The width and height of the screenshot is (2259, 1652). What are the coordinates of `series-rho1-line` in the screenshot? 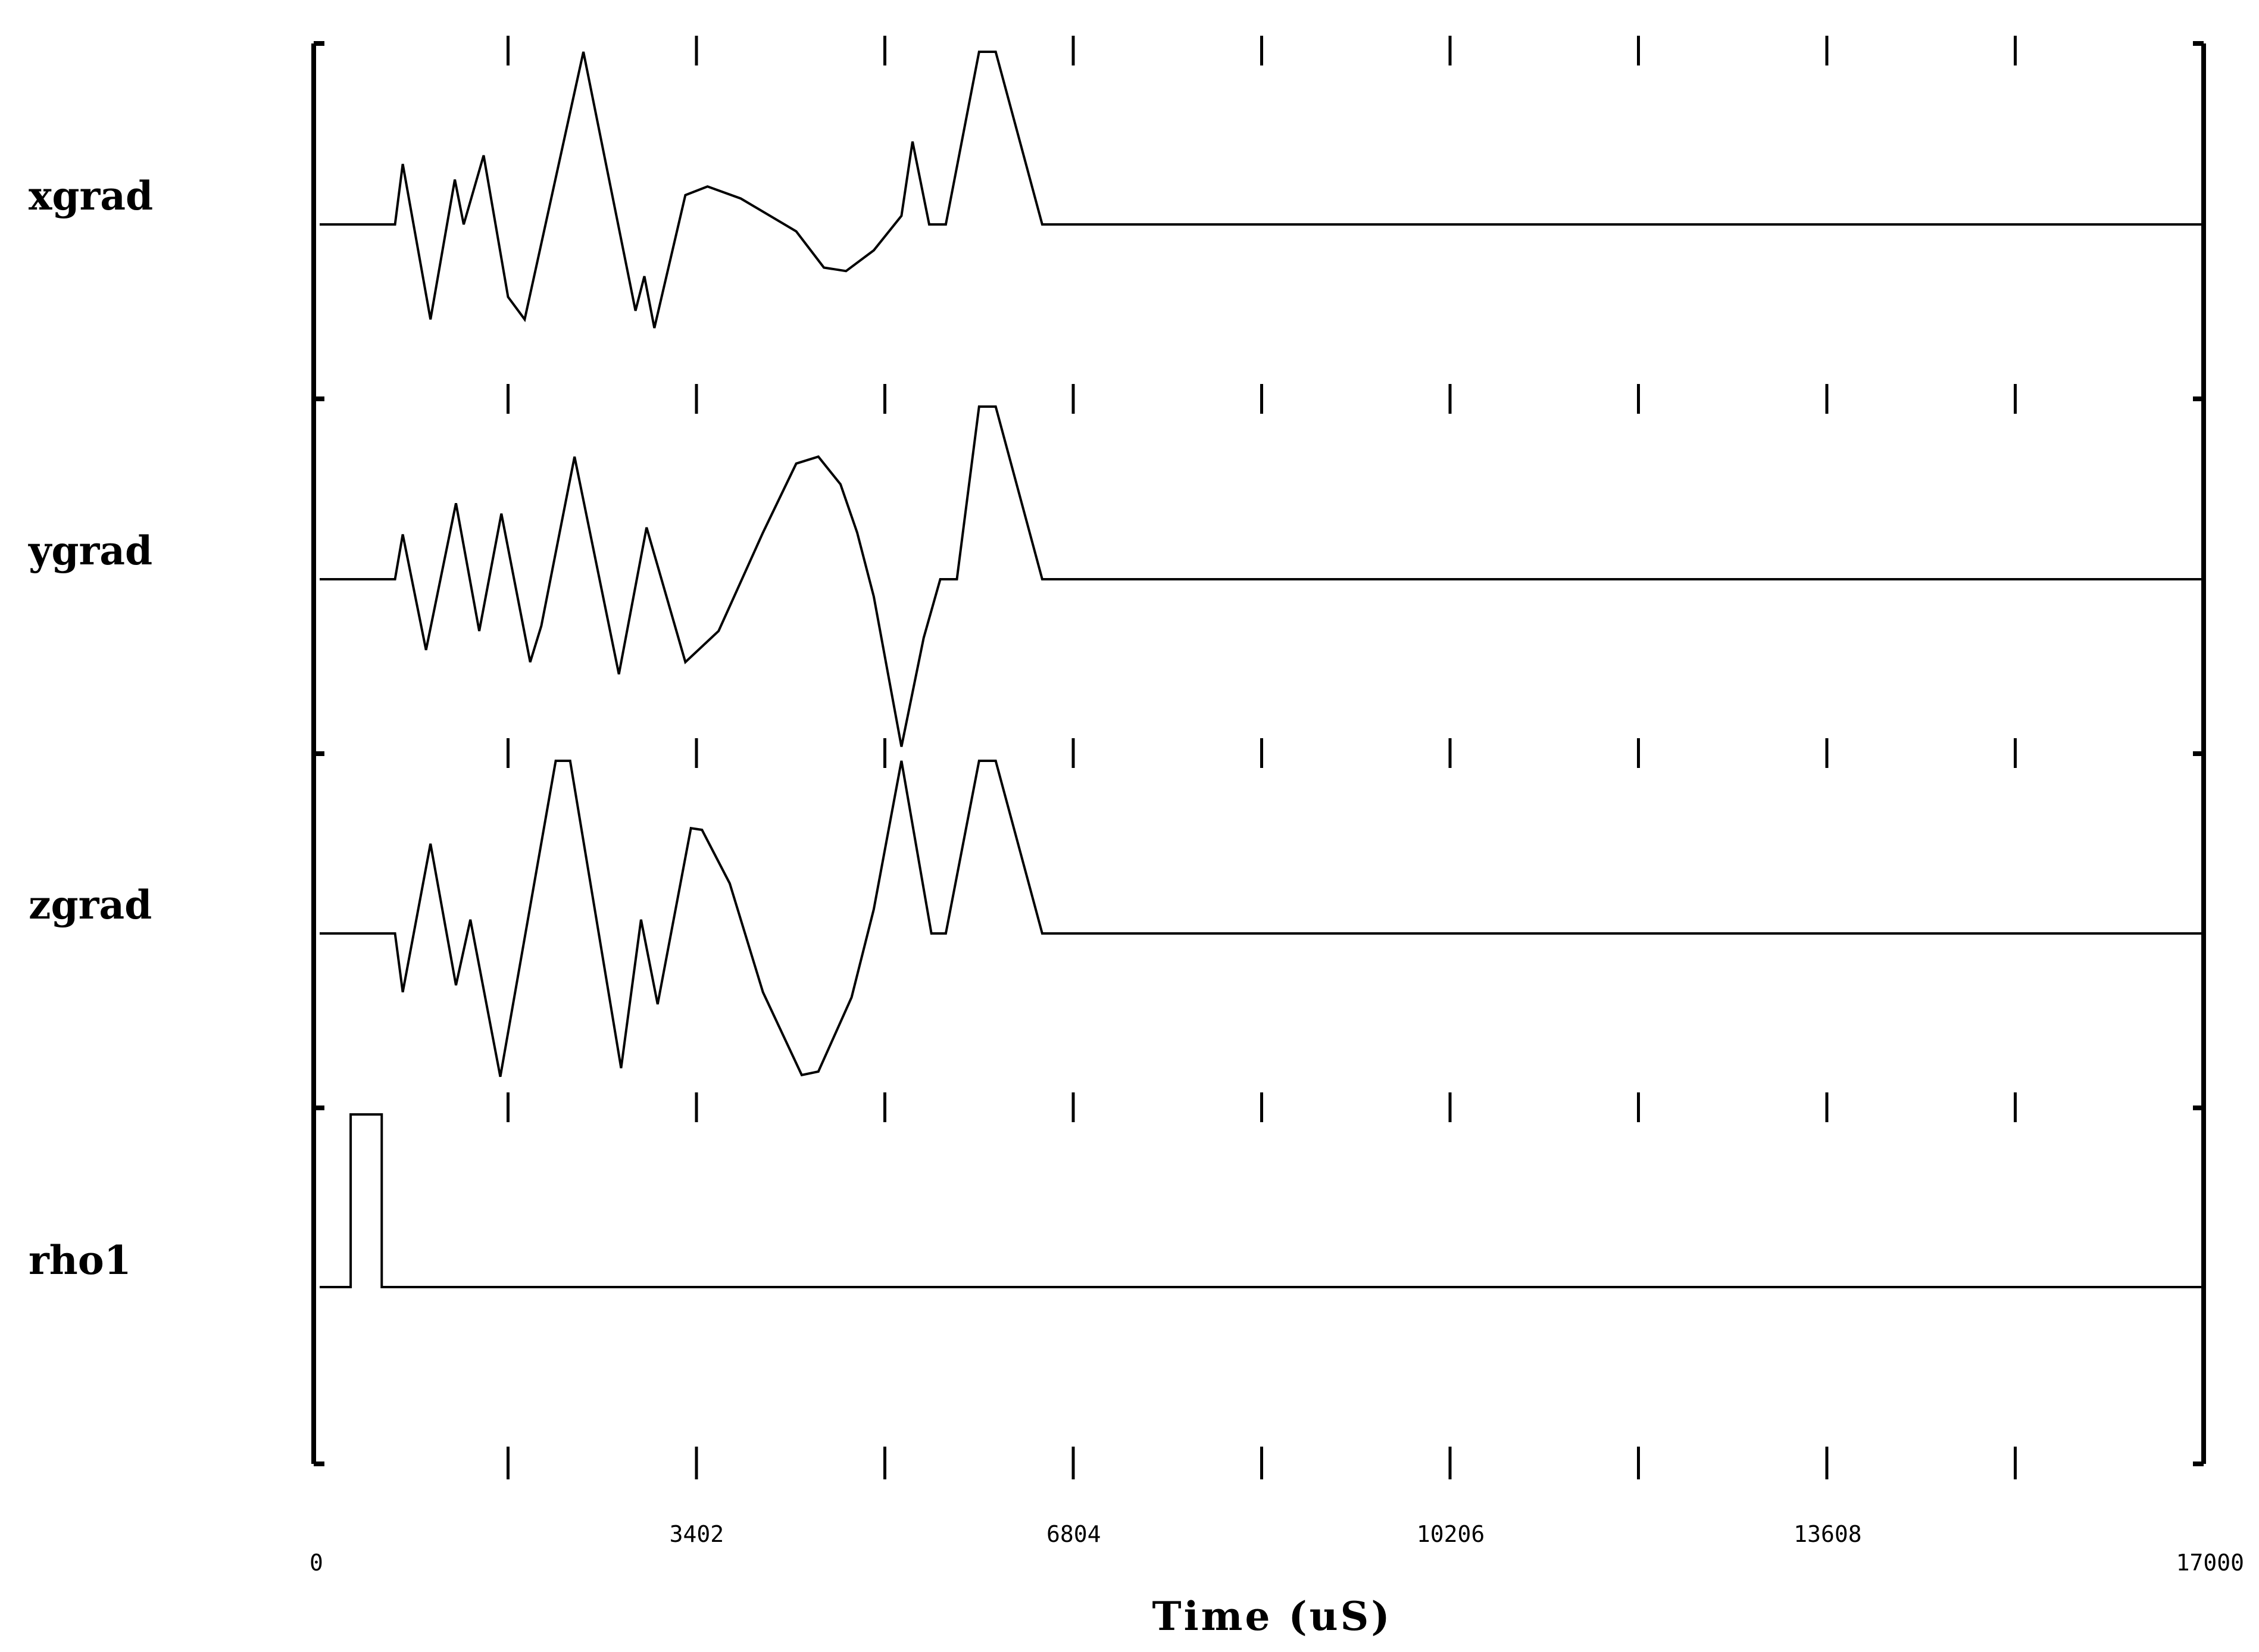 It's located at (1262, 1200).